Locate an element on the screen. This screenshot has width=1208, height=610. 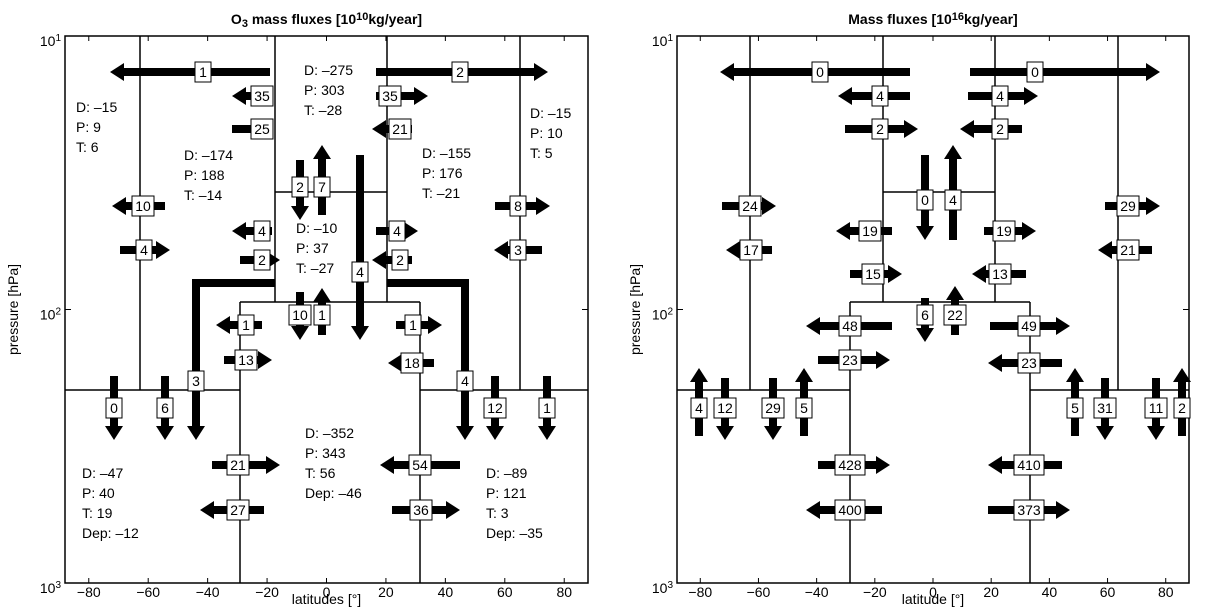
title-part: kg/year] is located at coordinates (395, 19).